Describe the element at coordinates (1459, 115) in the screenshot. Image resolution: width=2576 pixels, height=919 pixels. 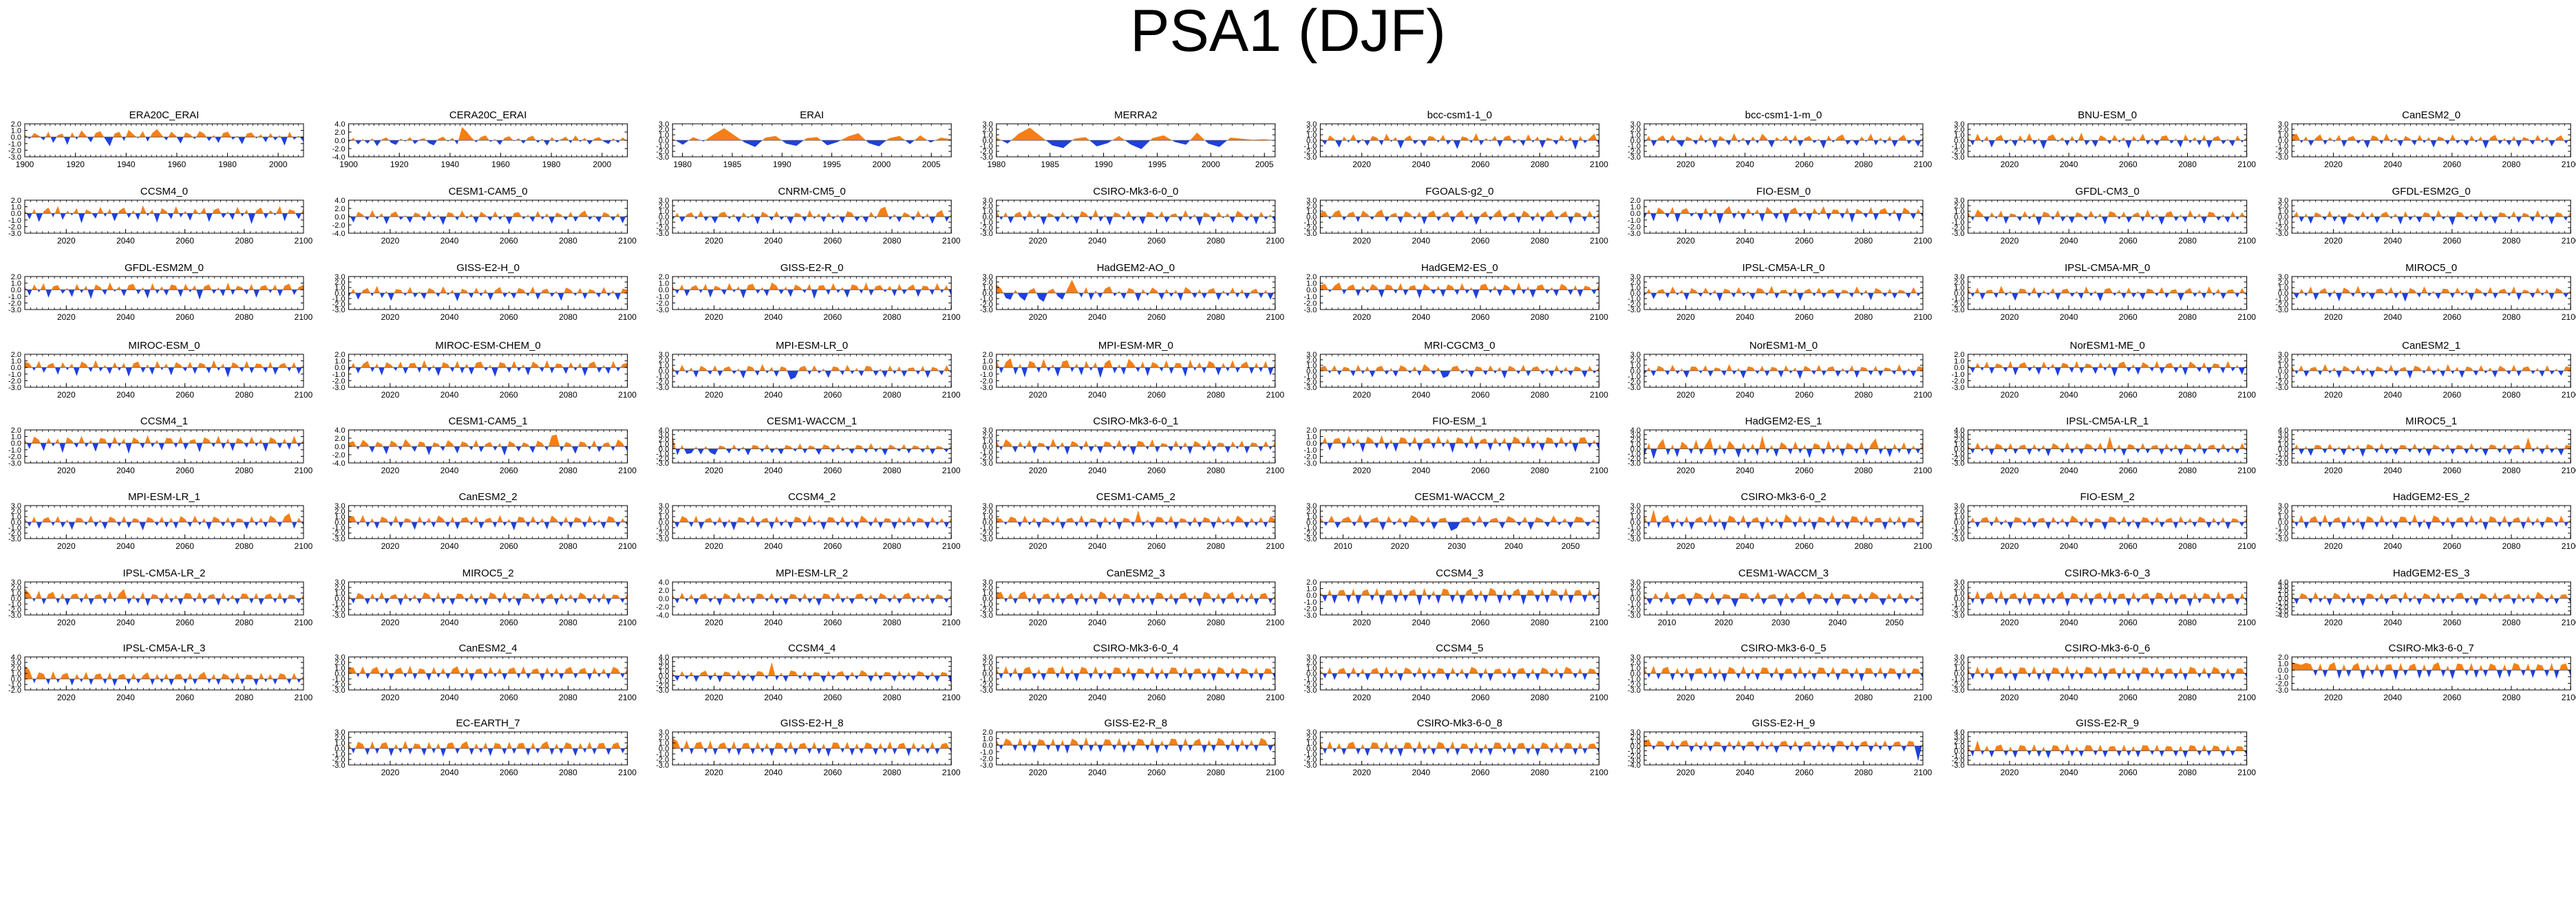
I see `panel-title: bcc-csm1-1_0` at that location.